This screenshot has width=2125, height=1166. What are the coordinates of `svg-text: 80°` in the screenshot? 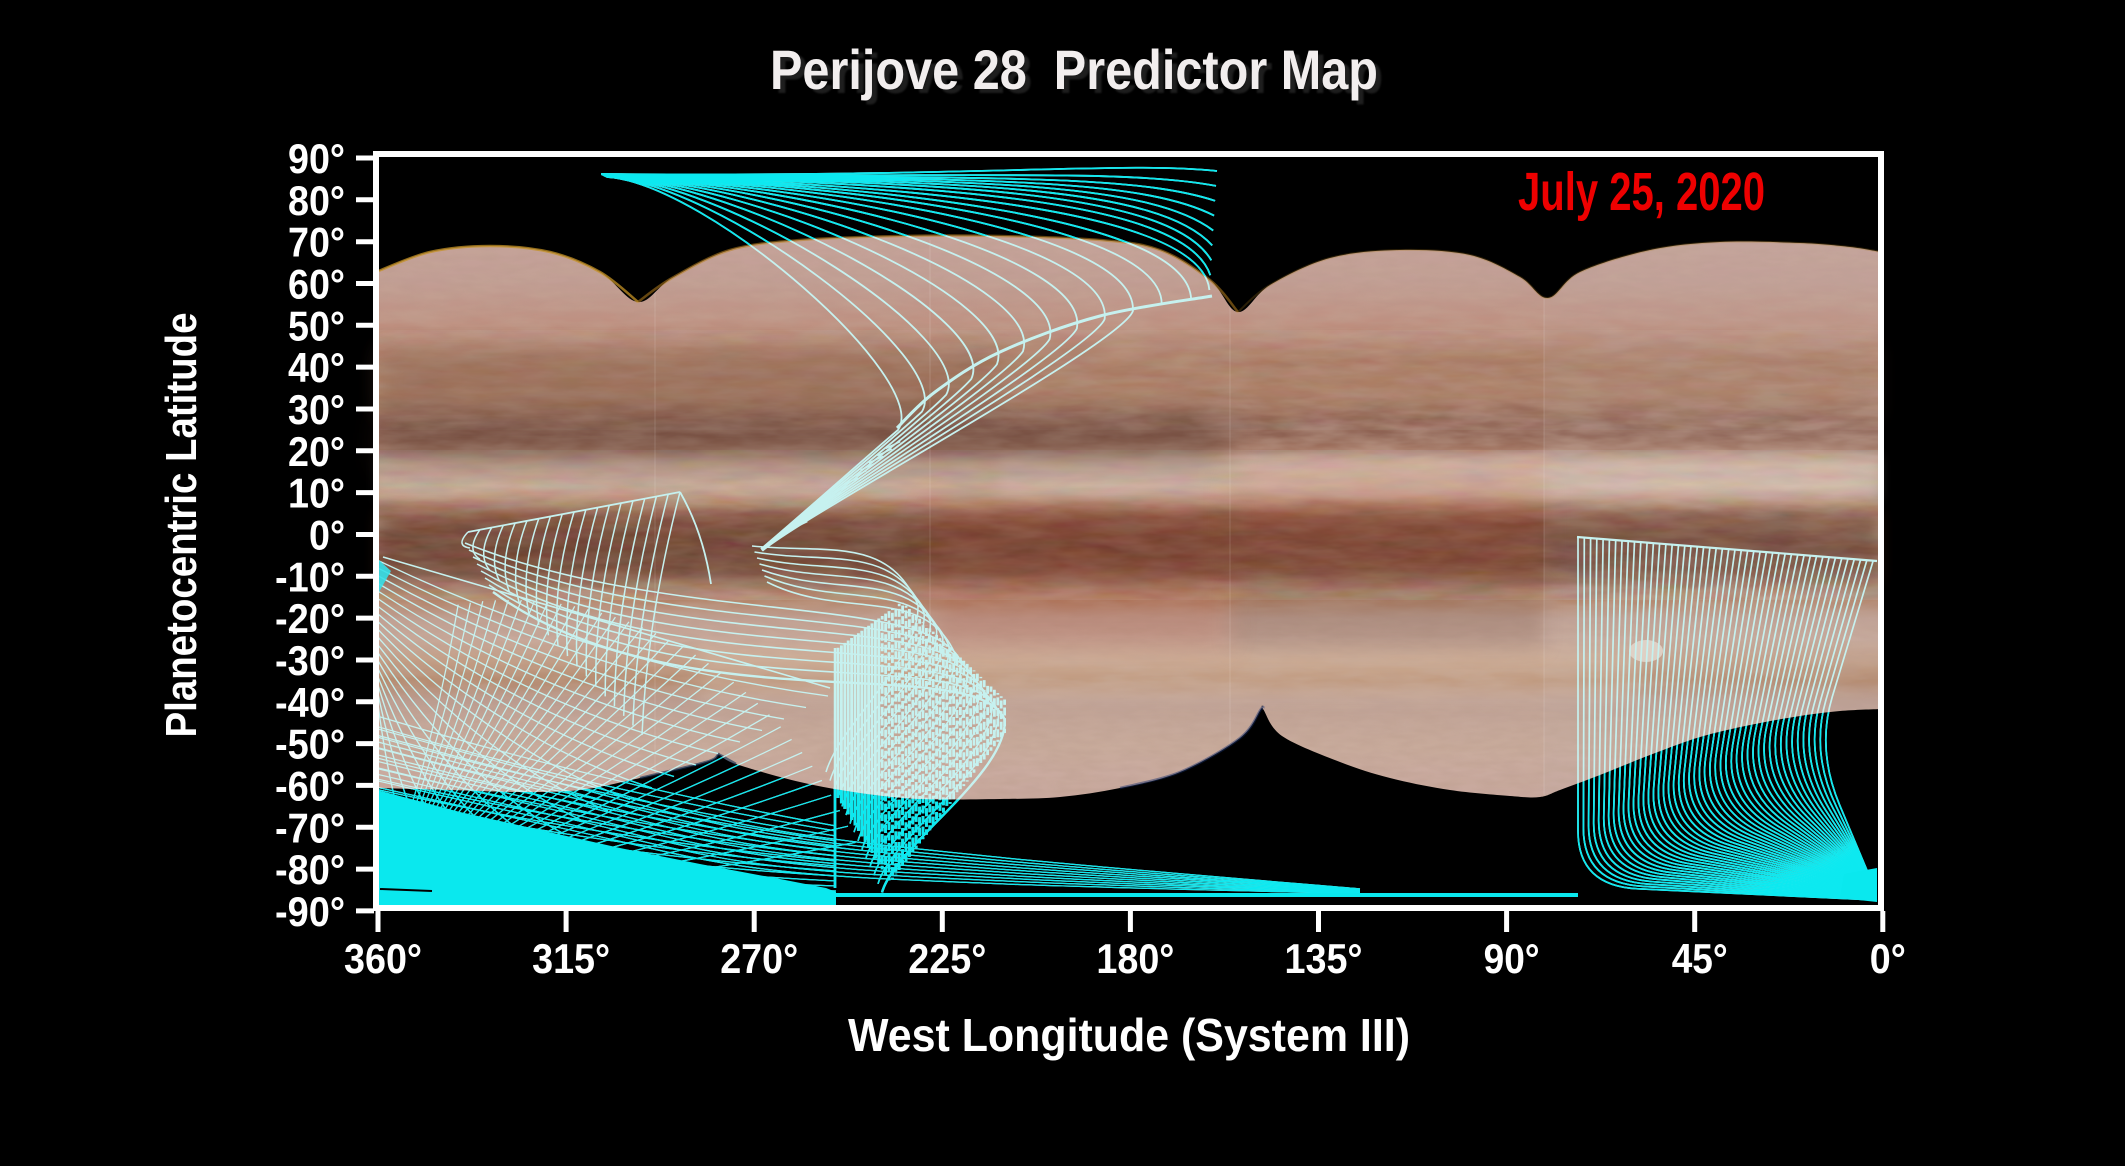 It's located at (316, 200).